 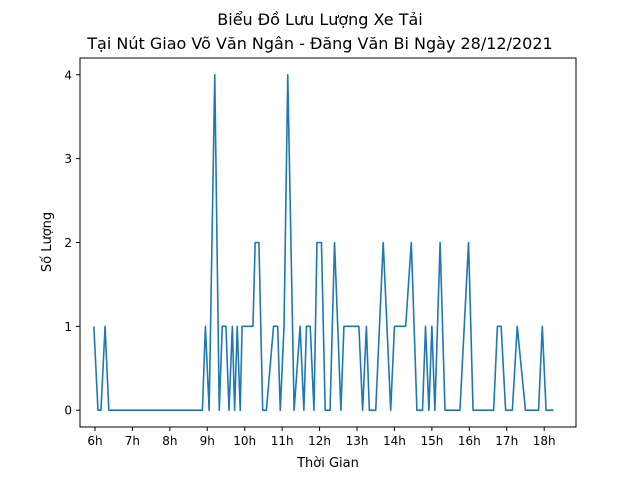 What do you see at coordinates (68, 159) in the screenshot?
I see `y-tick-label: 3` at bounding box center [68, 159].